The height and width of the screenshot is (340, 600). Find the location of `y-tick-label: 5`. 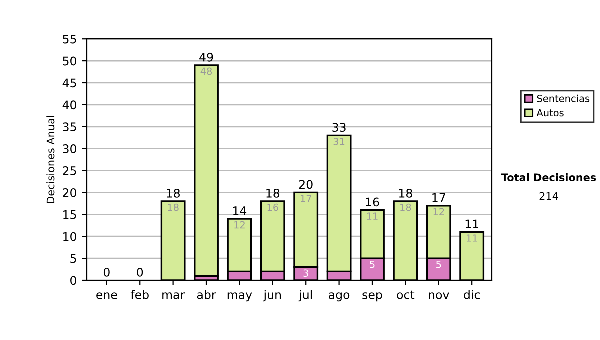

y-tick-label: 5 is located at coordinates (73, 259).